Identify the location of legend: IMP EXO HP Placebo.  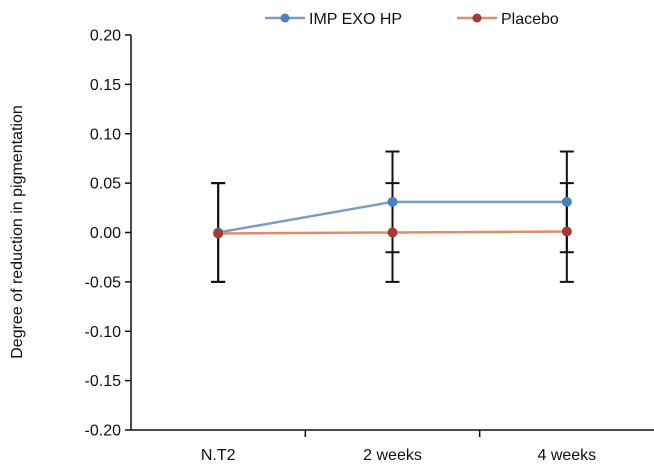
(412, 19).